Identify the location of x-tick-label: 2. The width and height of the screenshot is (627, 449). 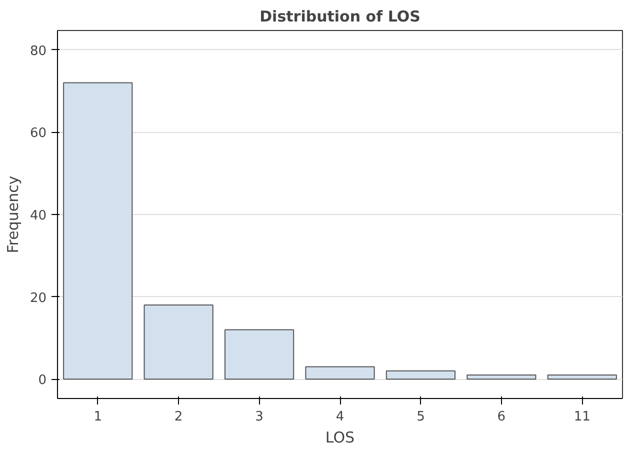
(178, 417).